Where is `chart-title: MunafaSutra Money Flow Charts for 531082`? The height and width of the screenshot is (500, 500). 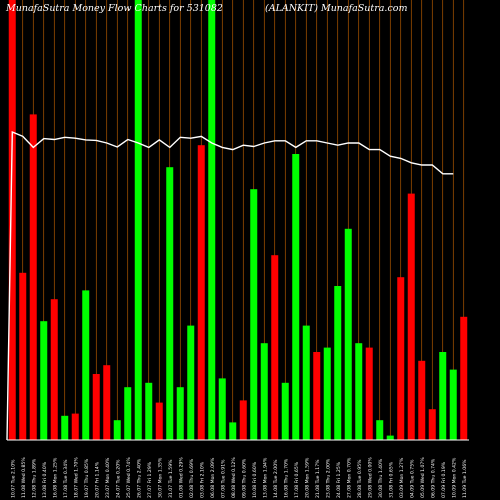 chart-title: MunafaSutra Money Flow Charts for 531082 is located at coordinates (114, 8).